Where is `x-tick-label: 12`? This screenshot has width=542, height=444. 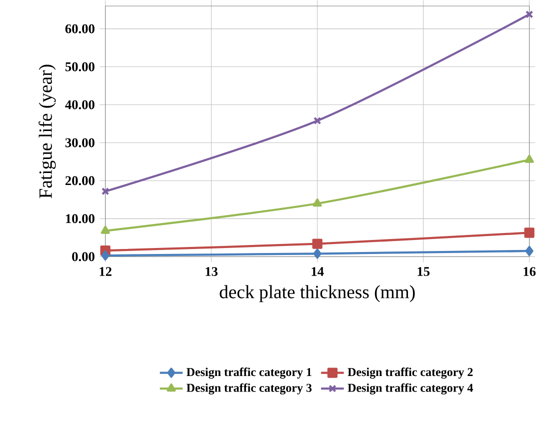 x-tick-label: 12 is located at coordinates (106, 271).